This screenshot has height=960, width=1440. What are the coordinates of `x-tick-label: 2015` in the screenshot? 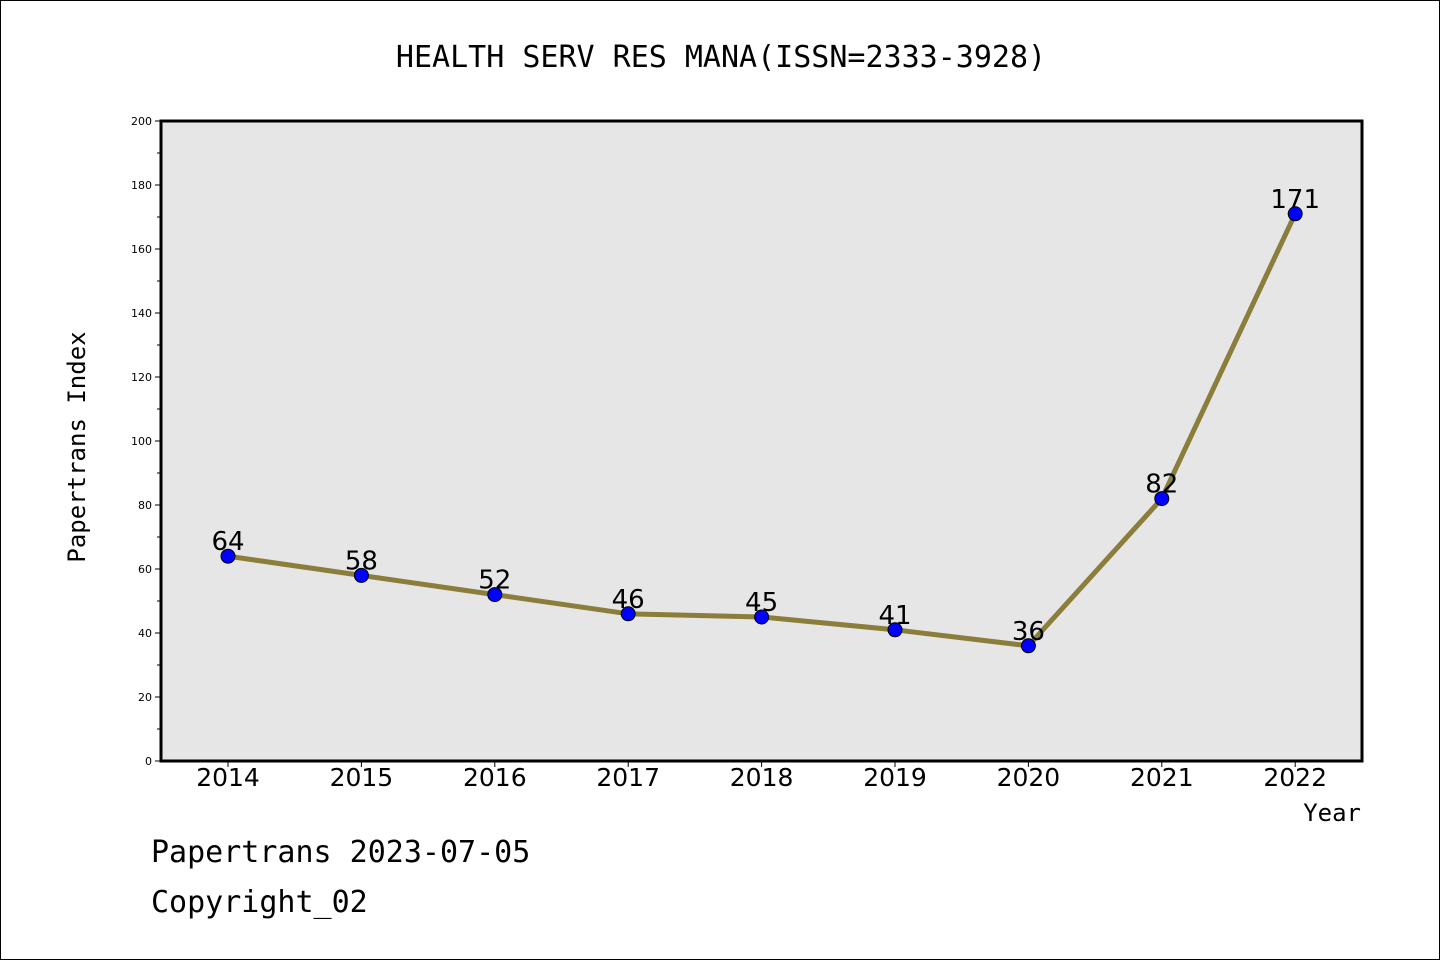 It's located at (362, 777).